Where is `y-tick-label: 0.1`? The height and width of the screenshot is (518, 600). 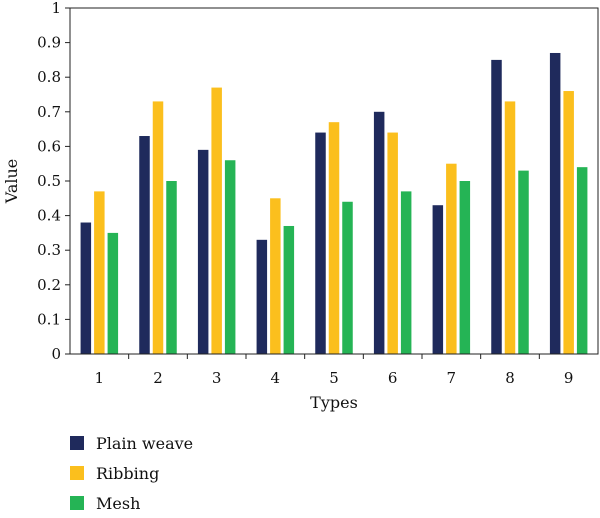 y-tick-label: 0.1 is located at coordinates (49, 319).